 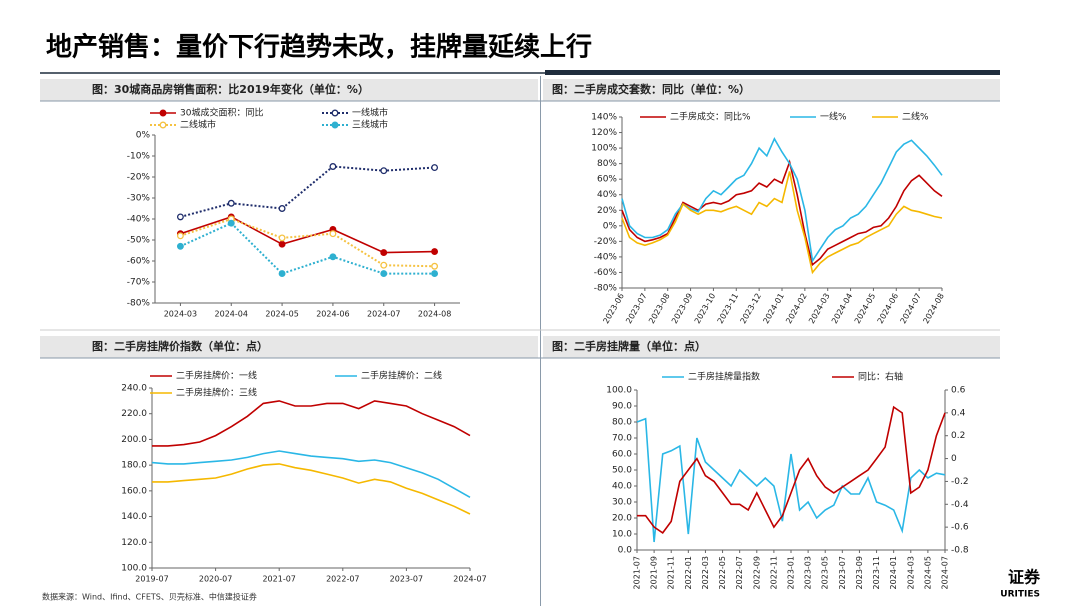 I want to click on x-tick-label: 2020-07, so click(x=215, y=579).